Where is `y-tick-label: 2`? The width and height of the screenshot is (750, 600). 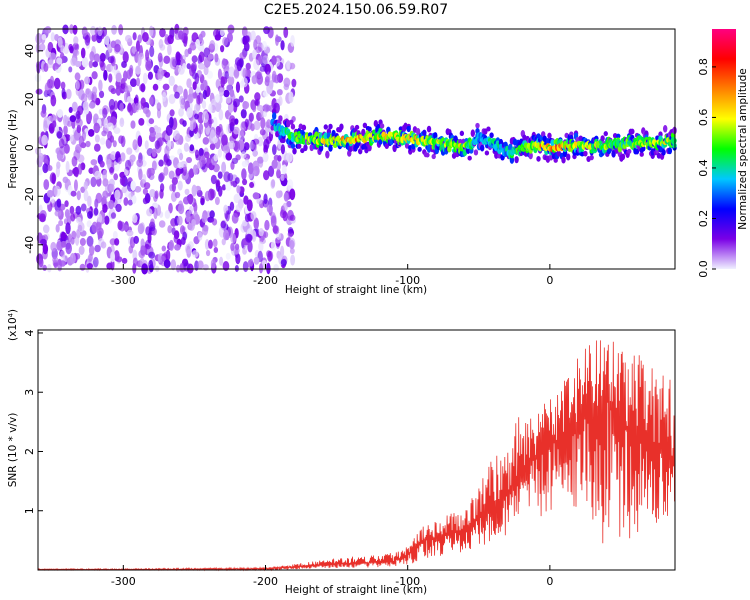
y-tick-label: 2 is located at coordinates (29, 451).